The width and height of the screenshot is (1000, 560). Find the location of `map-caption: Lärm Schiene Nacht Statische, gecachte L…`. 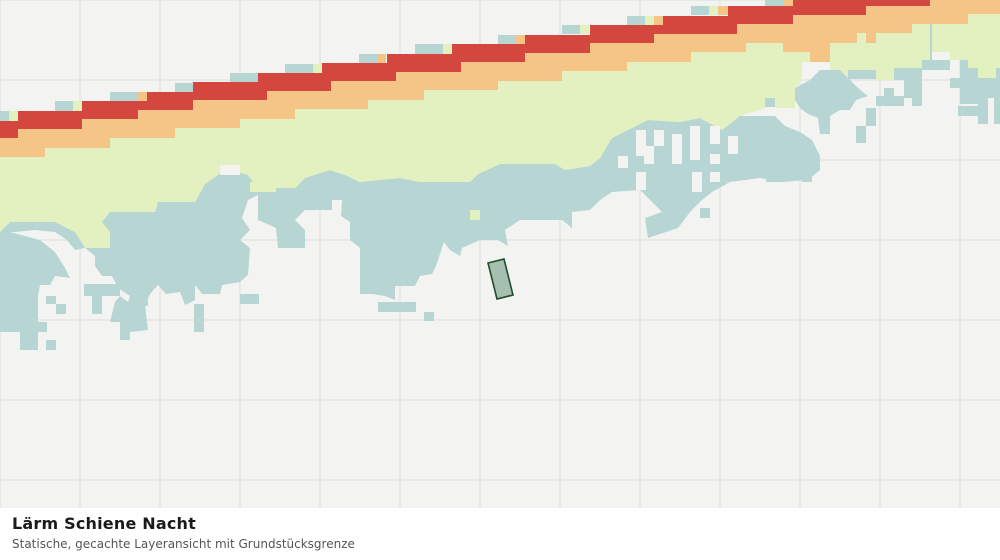

map-caption: Lärm Schiene Nacht Statische, gecachte L… is located at coordinates (500, 534).